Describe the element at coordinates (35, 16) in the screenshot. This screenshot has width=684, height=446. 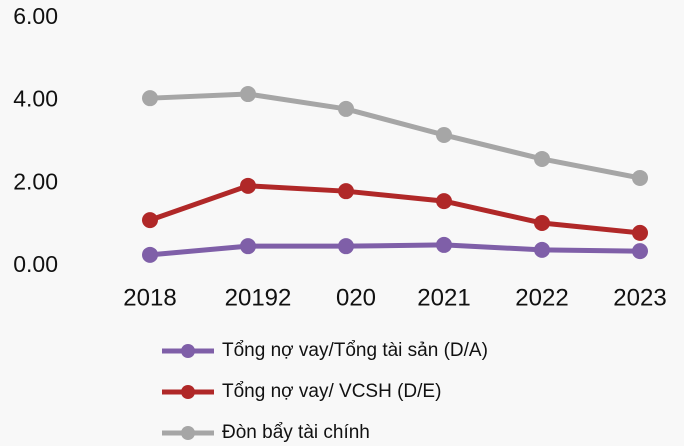
I see `y-tick-label: 6.00` at that location.